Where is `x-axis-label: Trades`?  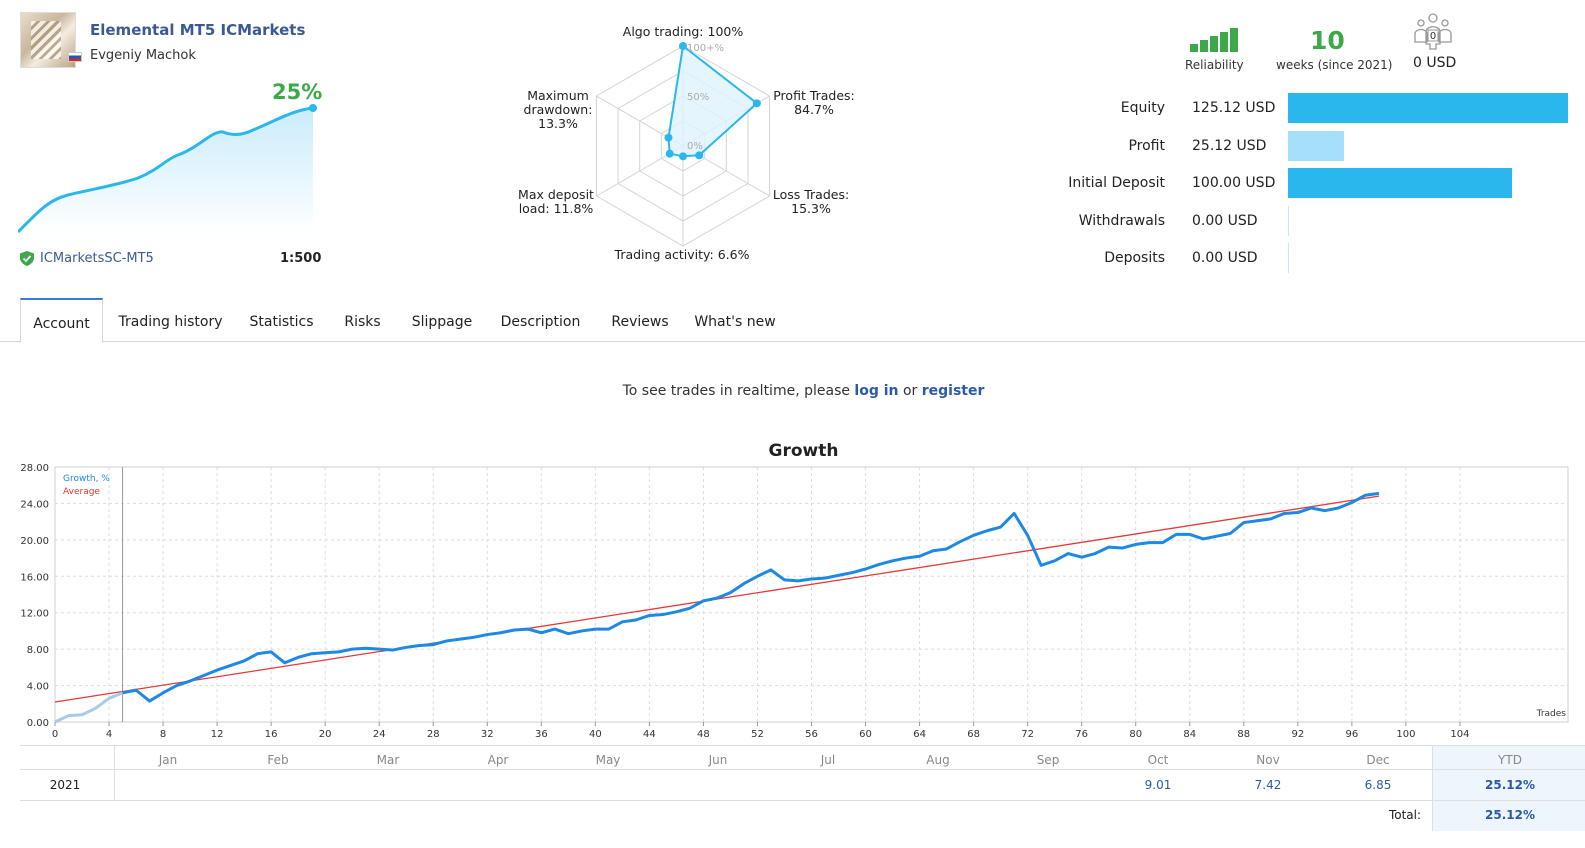 x-axis-label: Trades is located at coordinates (1551, 714).